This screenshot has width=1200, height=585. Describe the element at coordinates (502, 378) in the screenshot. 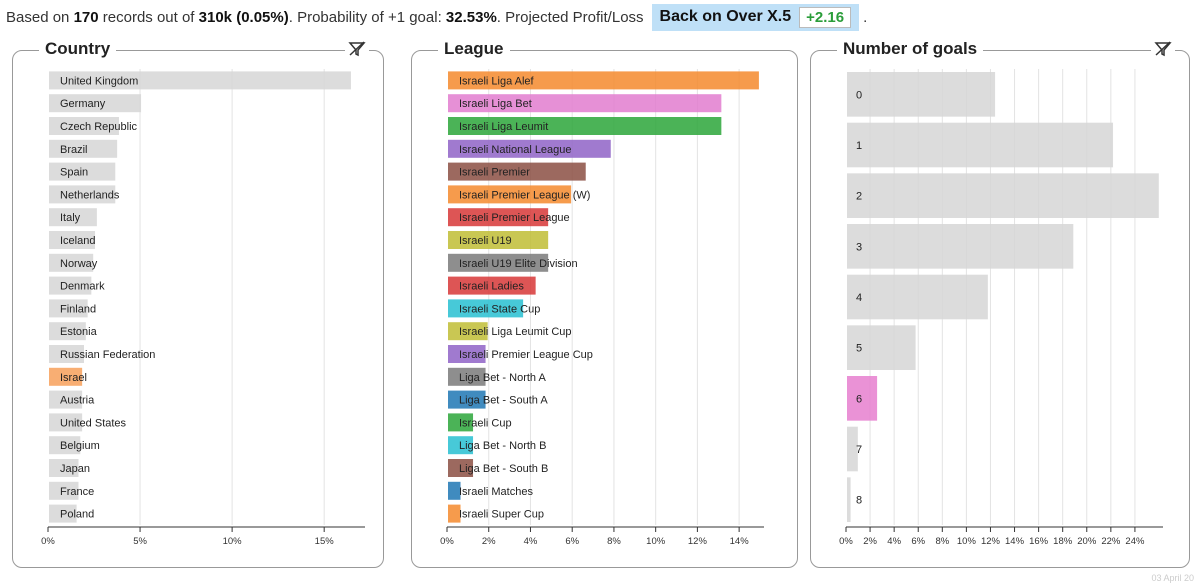

I see `bar-category-label: Liga Bet - North A` at that location.